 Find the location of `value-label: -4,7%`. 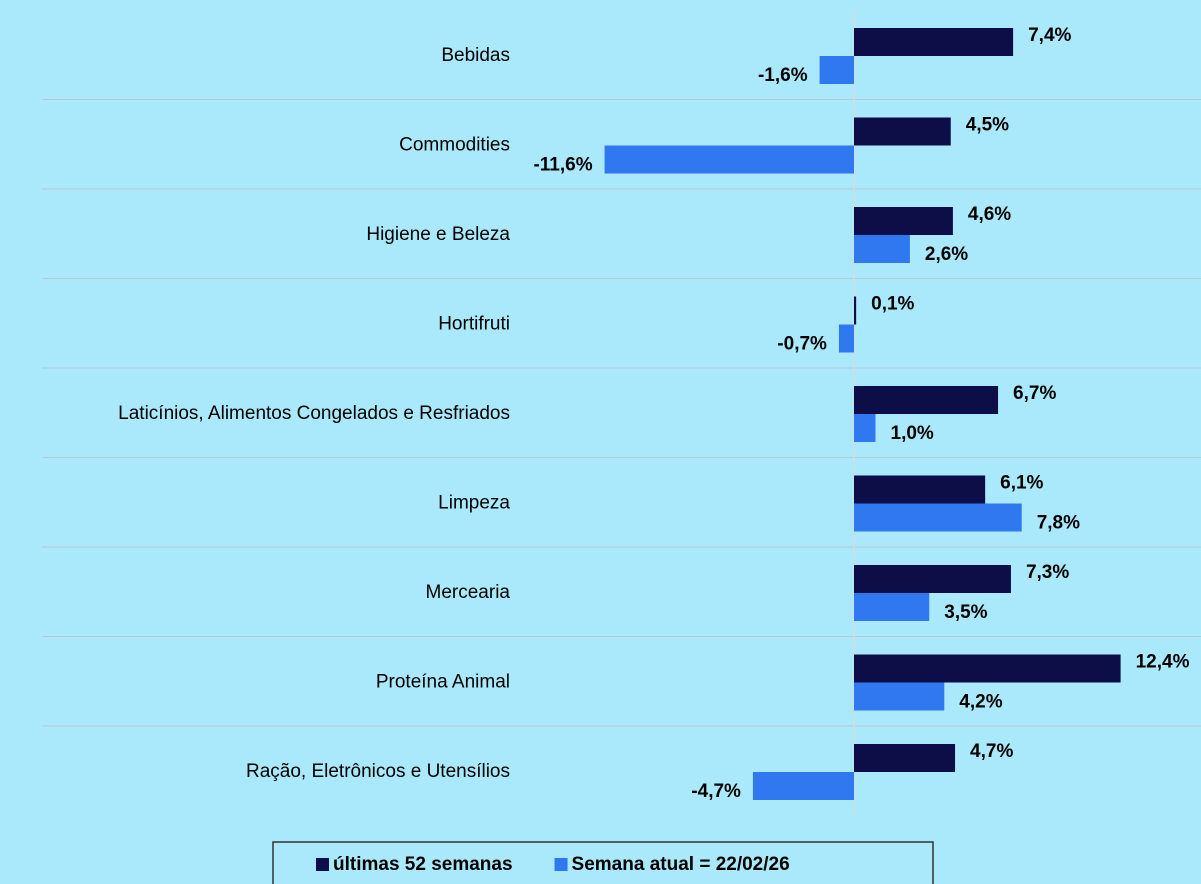

value-label: -4,7% is located at coordinates (716, 791).